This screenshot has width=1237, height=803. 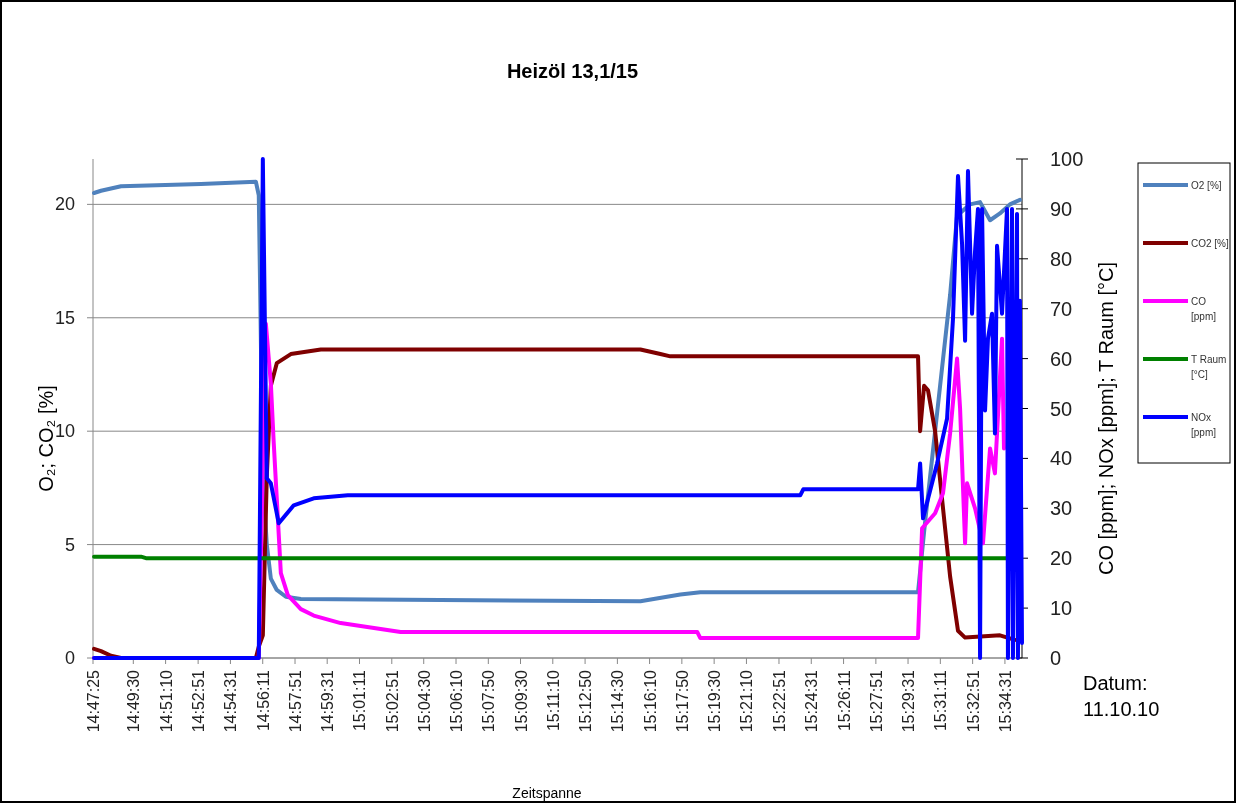 I want to click on x-tick-label: 15:07:50, so click(x=489, y=701).